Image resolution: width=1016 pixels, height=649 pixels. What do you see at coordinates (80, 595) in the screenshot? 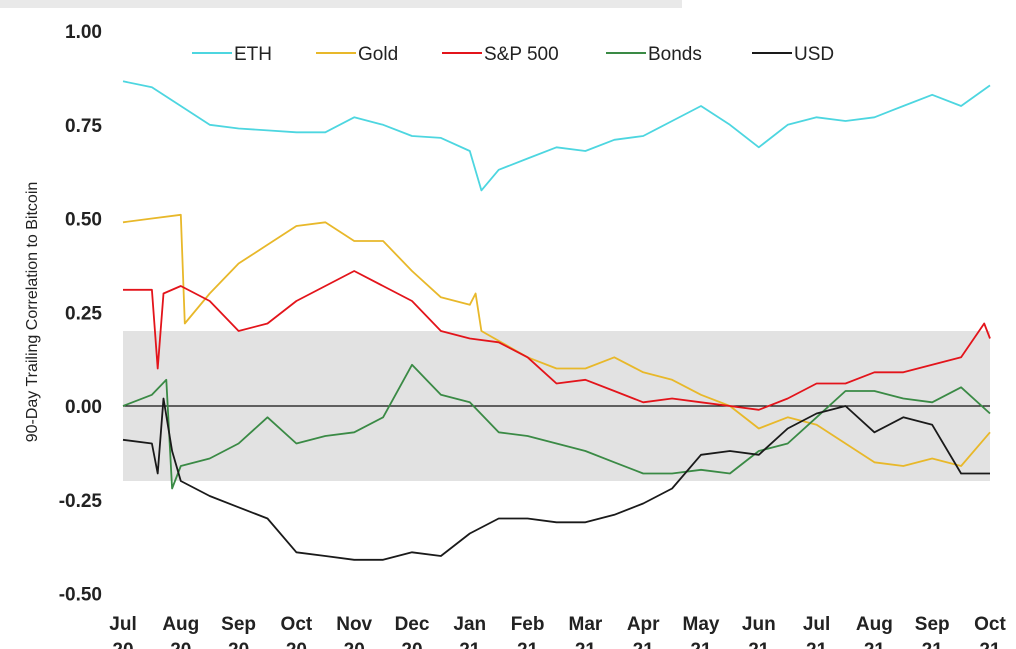
I see `y-tick-label: -0.50` at bounding box center [80, 595].